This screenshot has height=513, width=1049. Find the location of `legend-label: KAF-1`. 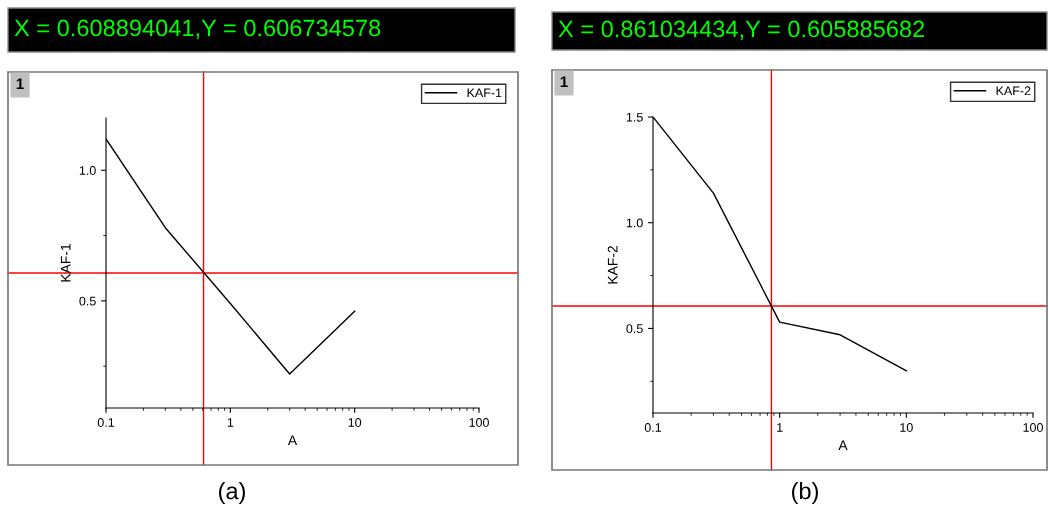

legend-label: KAF-1 is located at coordinates (484, 93).